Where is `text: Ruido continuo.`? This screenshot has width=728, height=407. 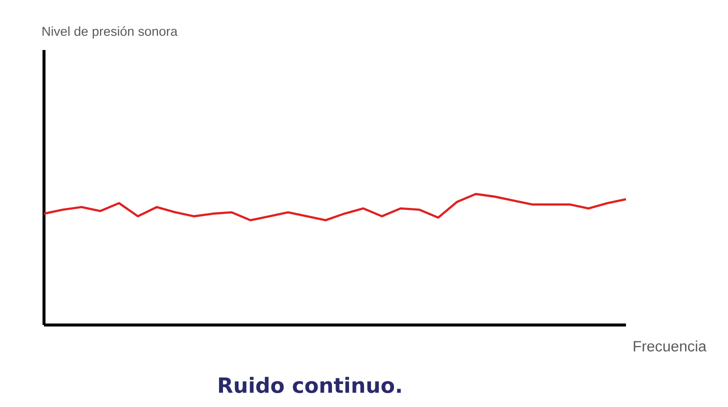 text: Ruido continuo. is located at coordinates (310, 385).